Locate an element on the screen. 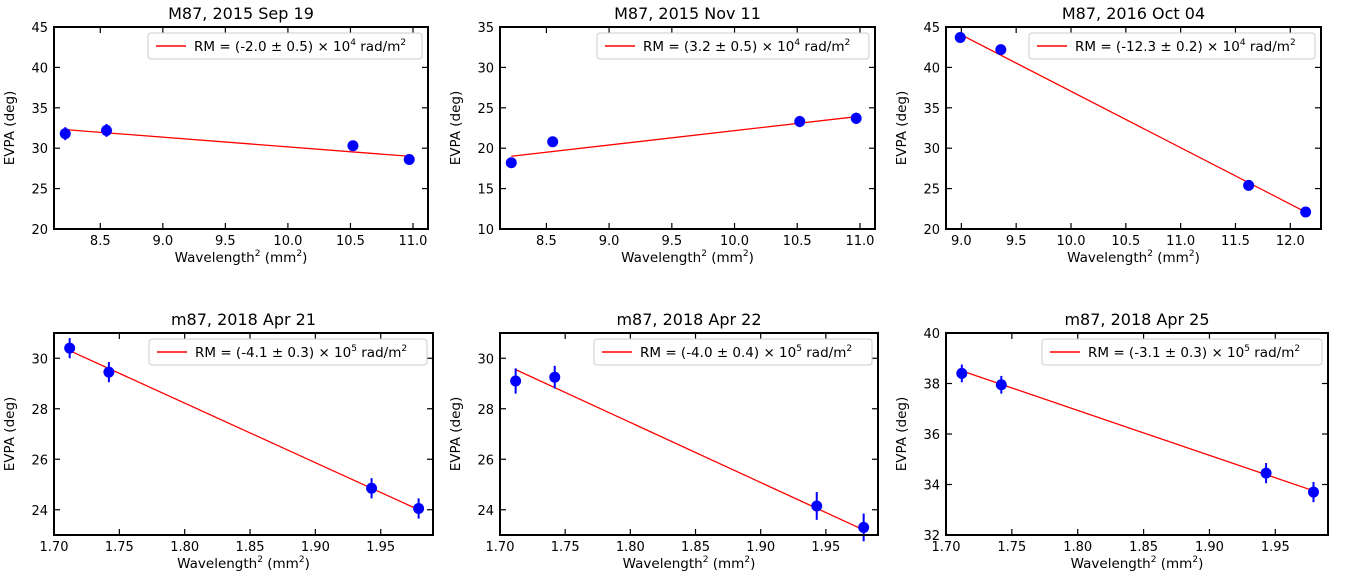 The height and width of the screenshot is (583, 1346). legend-label: RM = (-4.1 ± 0.3) × 105 rad/m2 is located at coordinates (301, 352).